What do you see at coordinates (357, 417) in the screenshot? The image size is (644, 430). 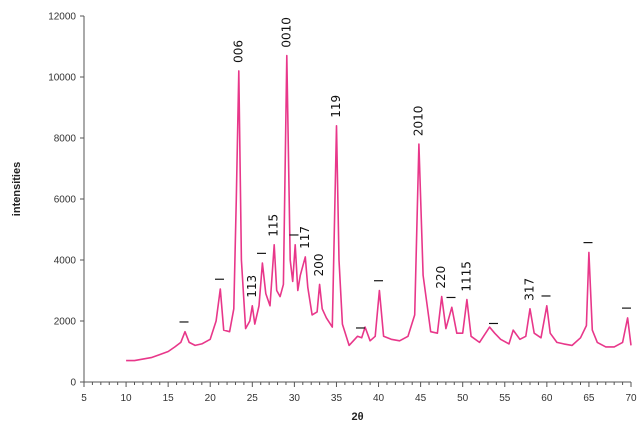 I see `x-axis-title: 2θ` at bounding box center [357, 417].